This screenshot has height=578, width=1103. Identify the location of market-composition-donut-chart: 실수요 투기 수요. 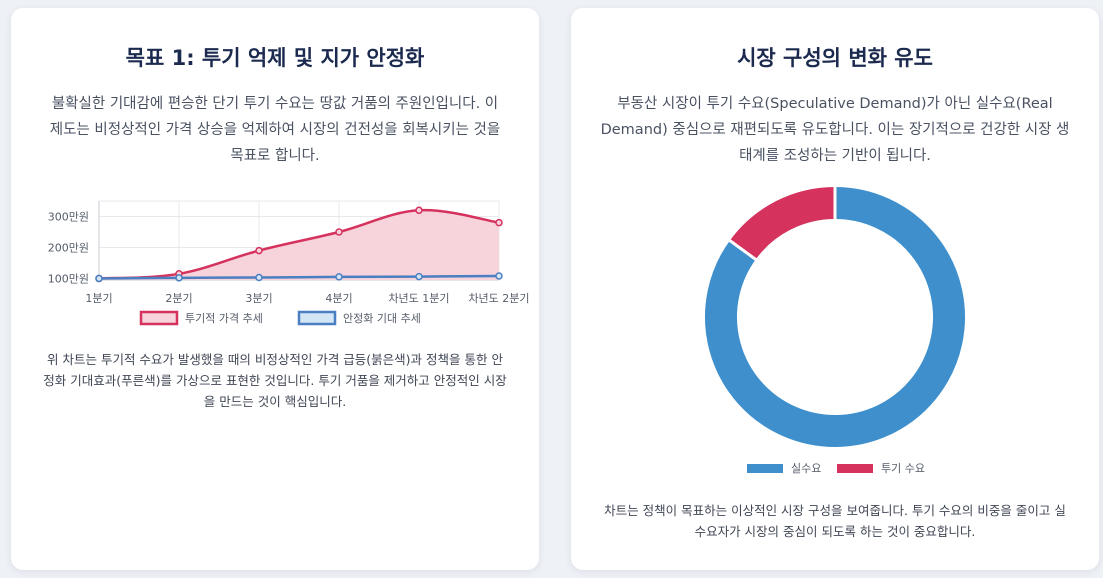
(835, 330).